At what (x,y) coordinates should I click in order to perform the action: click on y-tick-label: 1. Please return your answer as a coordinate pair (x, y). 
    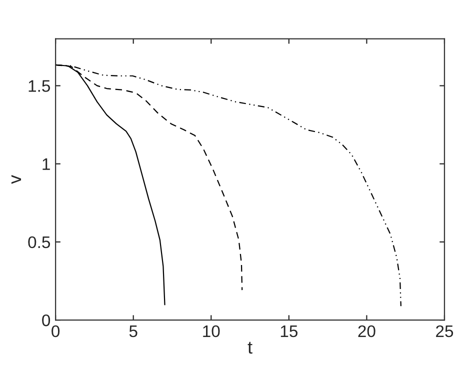
    Looking at the image, I should click on (46, 164).